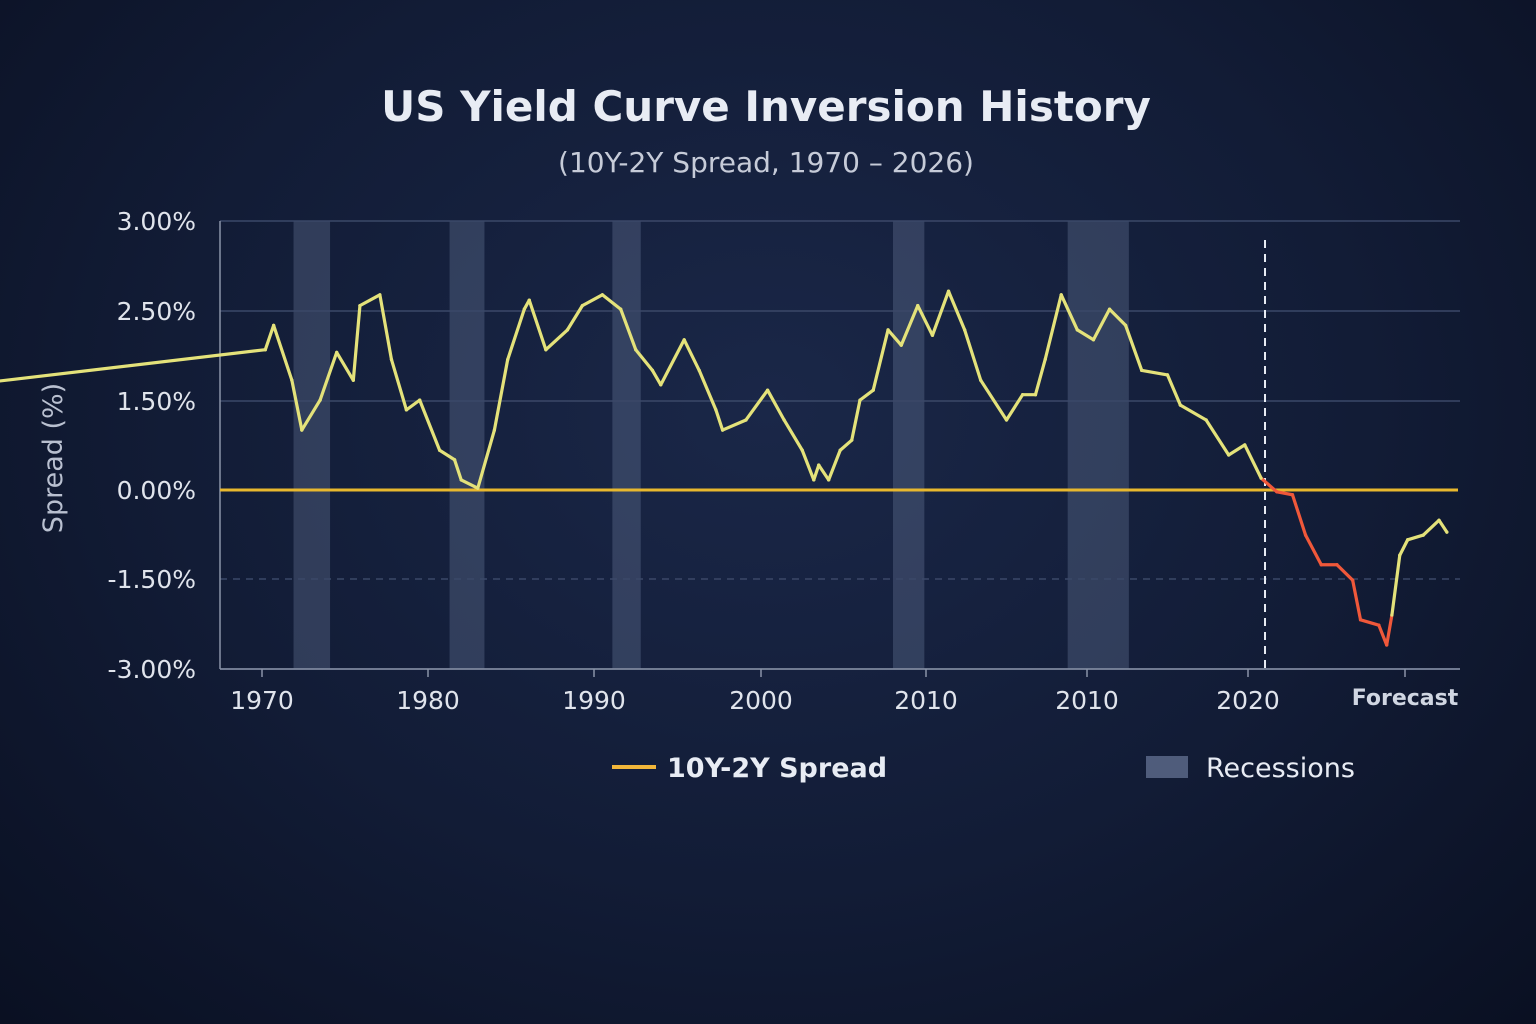 This screenshot has height=1024, width=1536. What do you see at coordinates (156, 311) in the screenshot?
I see `y-tick-label: 2.50%` at bounding box center [156, 311].